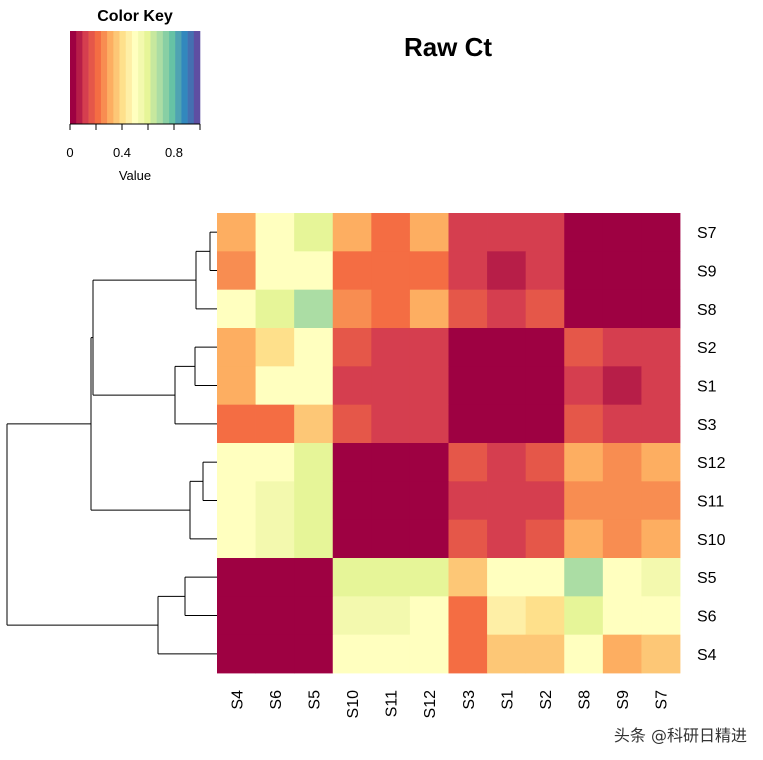 This screenshot has height=760, width=763. I want to click on color-key-gradient, so click(135, 77).